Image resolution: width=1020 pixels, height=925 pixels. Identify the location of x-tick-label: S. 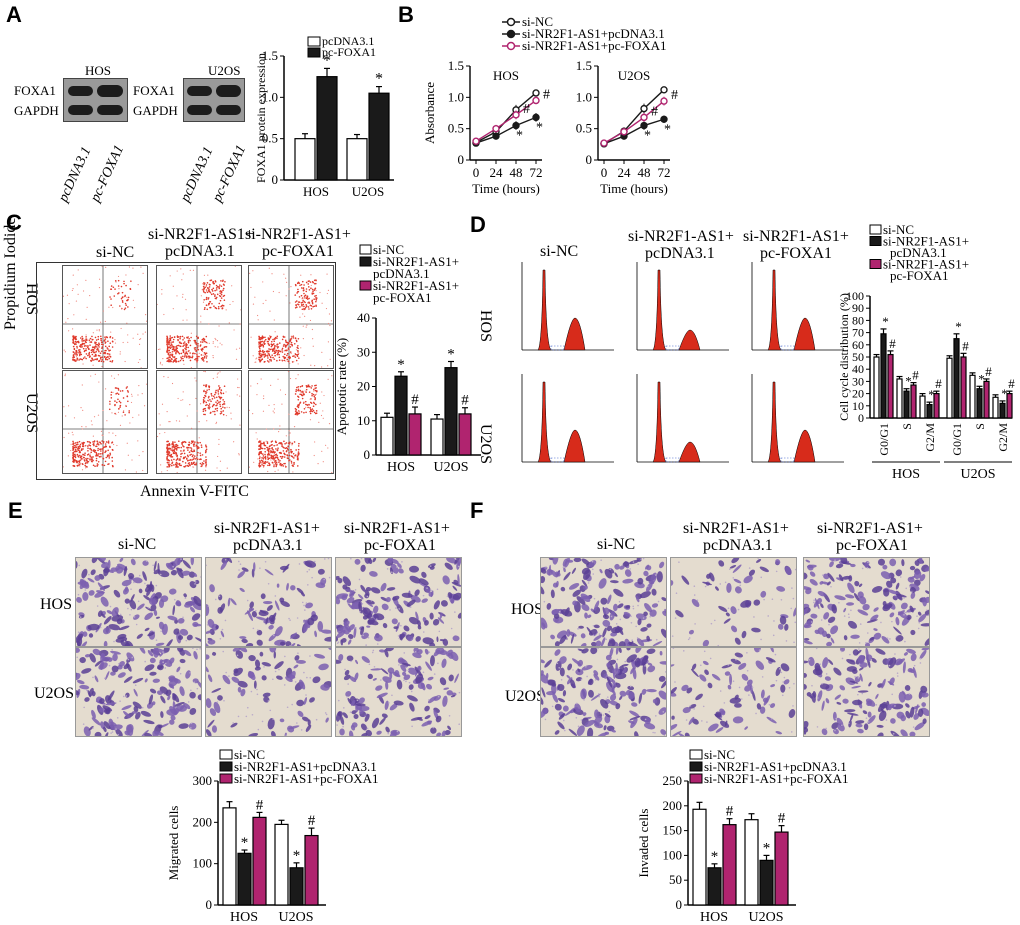
(980, 426).